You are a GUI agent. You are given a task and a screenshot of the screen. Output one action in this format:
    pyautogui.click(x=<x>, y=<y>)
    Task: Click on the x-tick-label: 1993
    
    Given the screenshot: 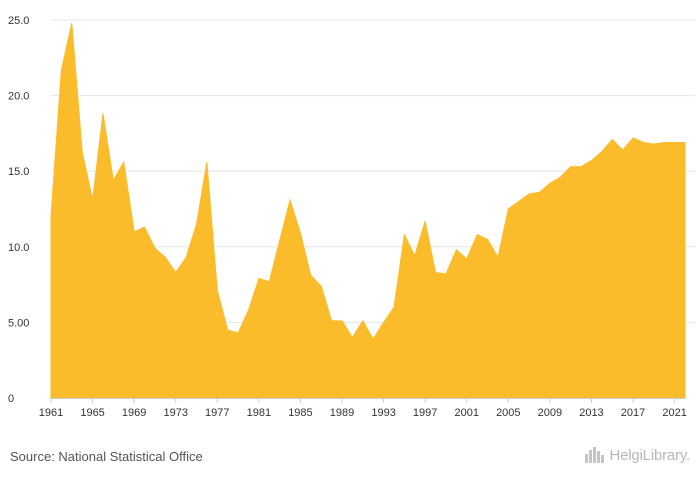 What is the action you would take?
    pyautogui.click(x=383, y=413)
    